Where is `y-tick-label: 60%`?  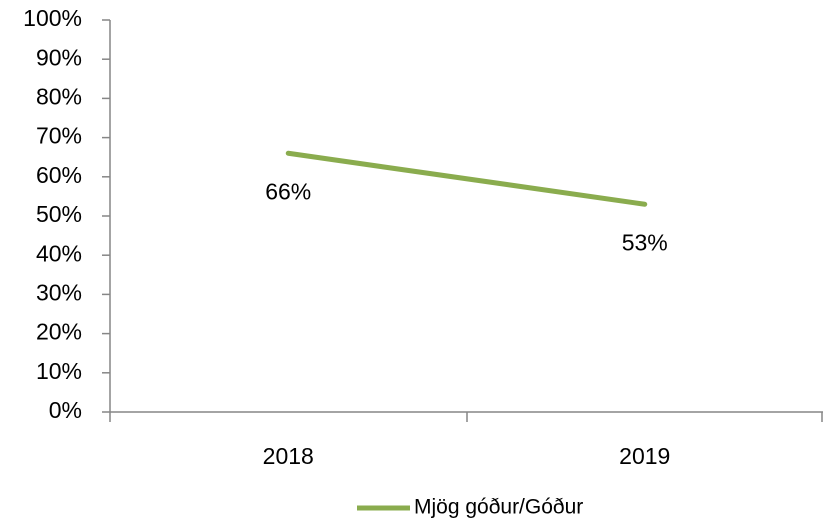 y-tick-label: 60% is located at coordinates (59, 175).